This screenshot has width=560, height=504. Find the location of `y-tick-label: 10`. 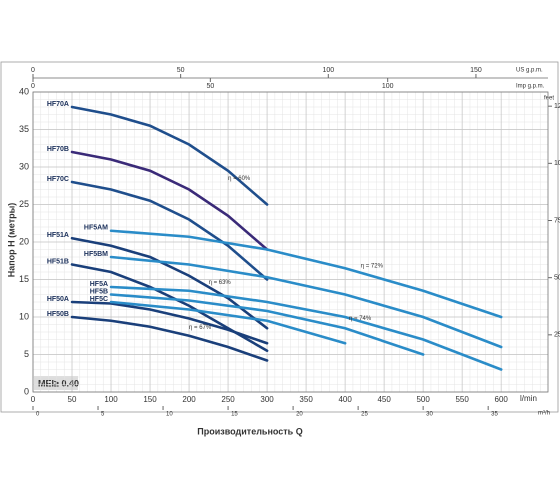

y-tick-label: 10 is located at coordinates (24, 316).